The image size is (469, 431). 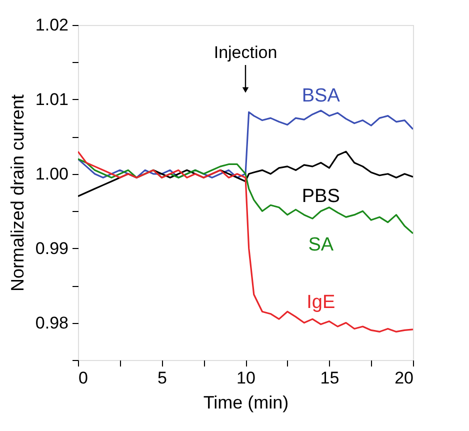 I want to click on y-tick-label: 0.98, so click(x=51, y=322).